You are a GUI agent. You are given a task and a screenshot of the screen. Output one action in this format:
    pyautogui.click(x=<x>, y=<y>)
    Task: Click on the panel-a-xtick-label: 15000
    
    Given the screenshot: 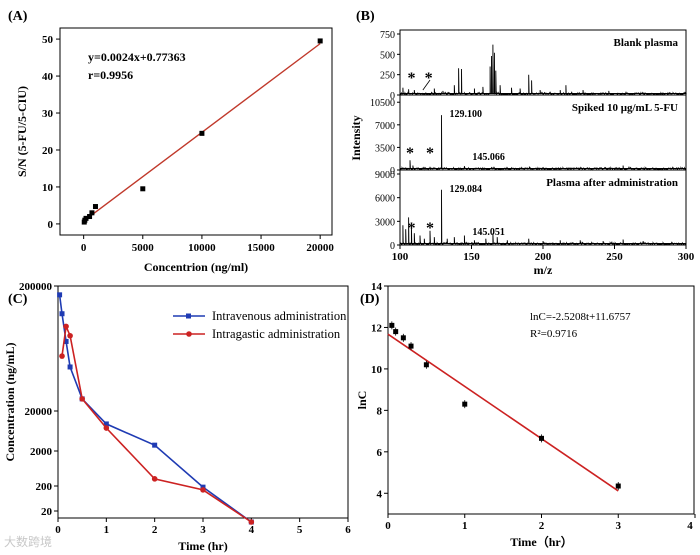 What is the action you would take?
    pyautogui.click(x=261, y=248)
    